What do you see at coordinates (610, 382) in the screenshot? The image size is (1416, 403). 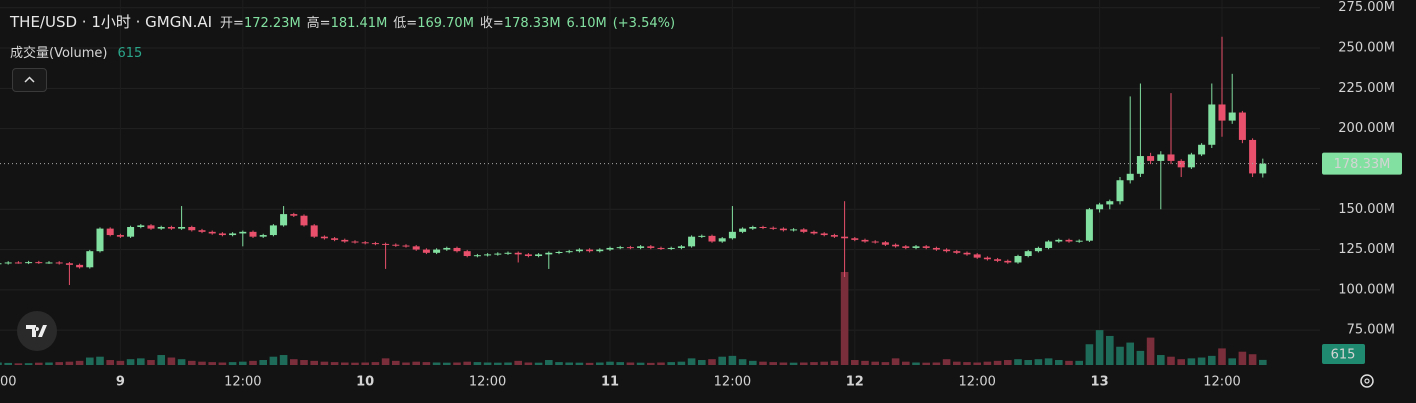 I see `x-tick-label: 11` at bounding box center [610, 382].